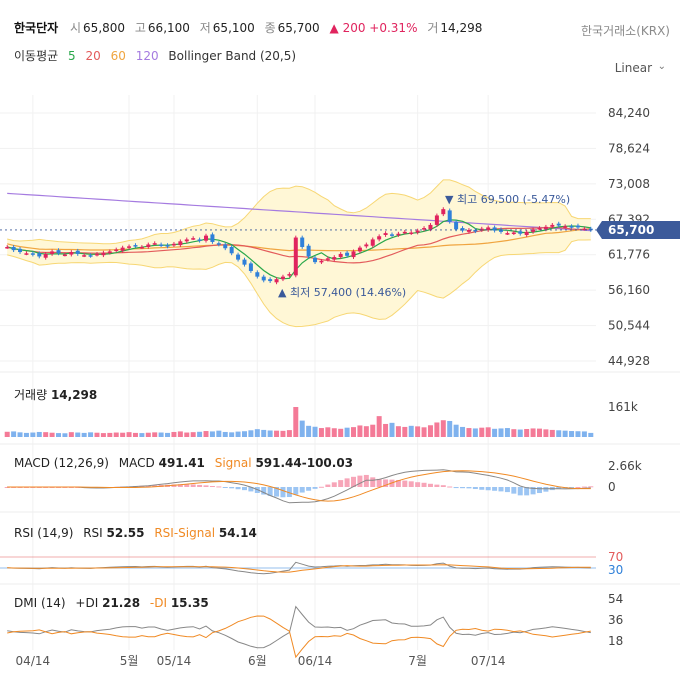  Describe the element at coordinates (615, 570) in the screenshot. I see `rsi-axis-label: 30` at that location.